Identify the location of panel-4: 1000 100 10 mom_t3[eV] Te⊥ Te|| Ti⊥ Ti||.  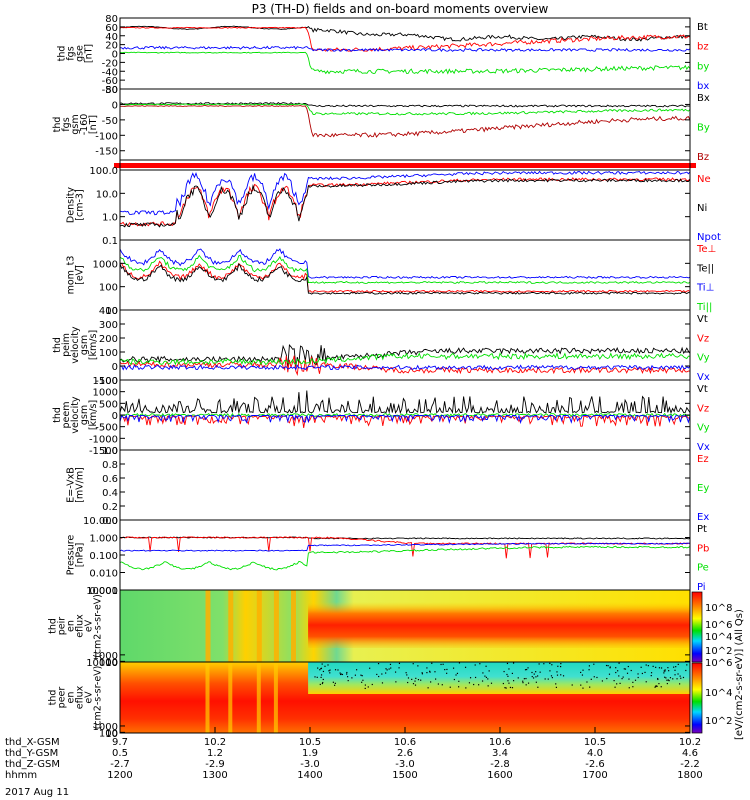
(391, 278).